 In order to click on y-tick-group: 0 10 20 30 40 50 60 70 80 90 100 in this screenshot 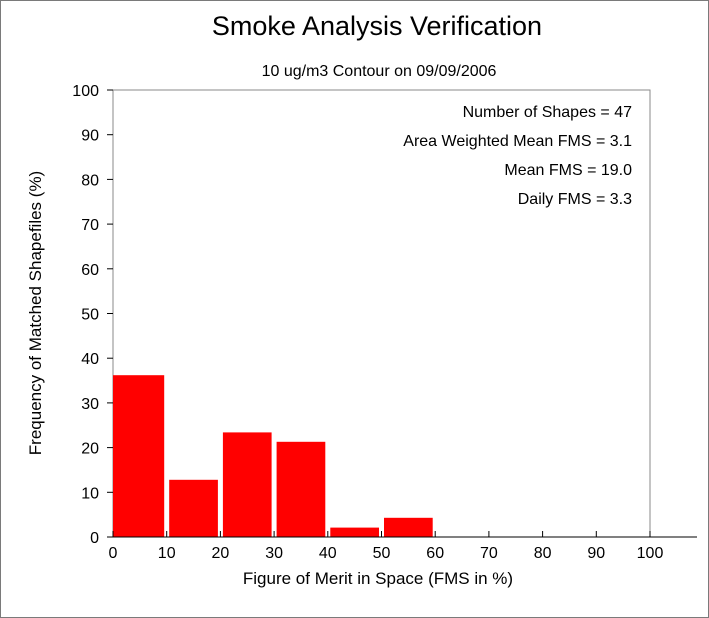, I will do `click(92, 315)`.